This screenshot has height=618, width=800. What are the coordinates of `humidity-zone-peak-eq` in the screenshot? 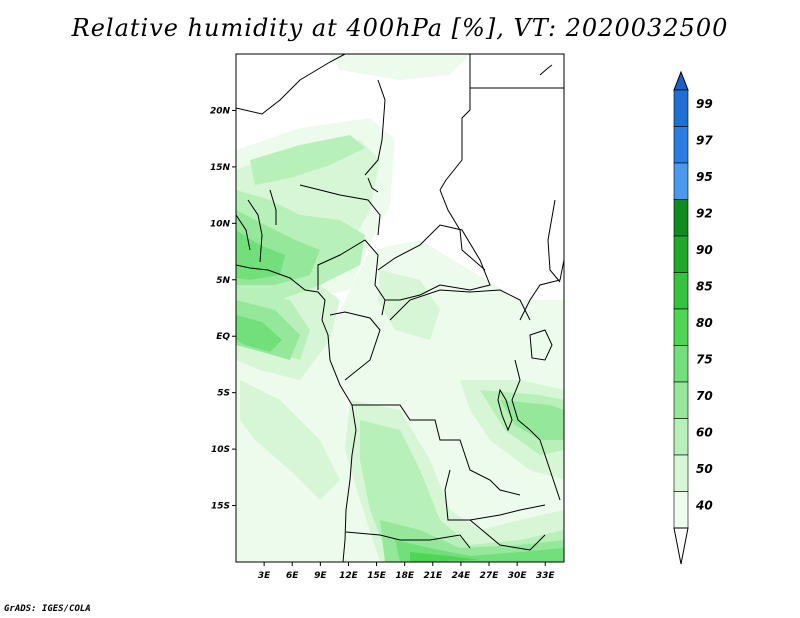 It's located at (259, 333).